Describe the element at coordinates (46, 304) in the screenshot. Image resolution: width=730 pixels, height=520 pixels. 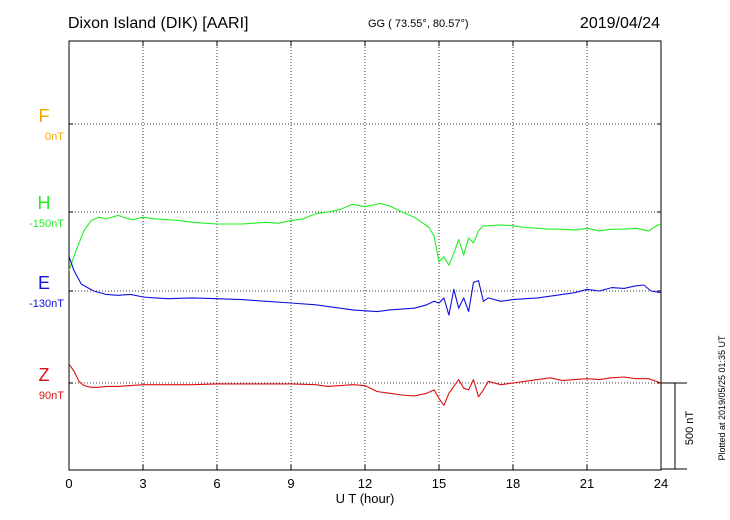
I see `series-baseline-e: -130nT` at that location.